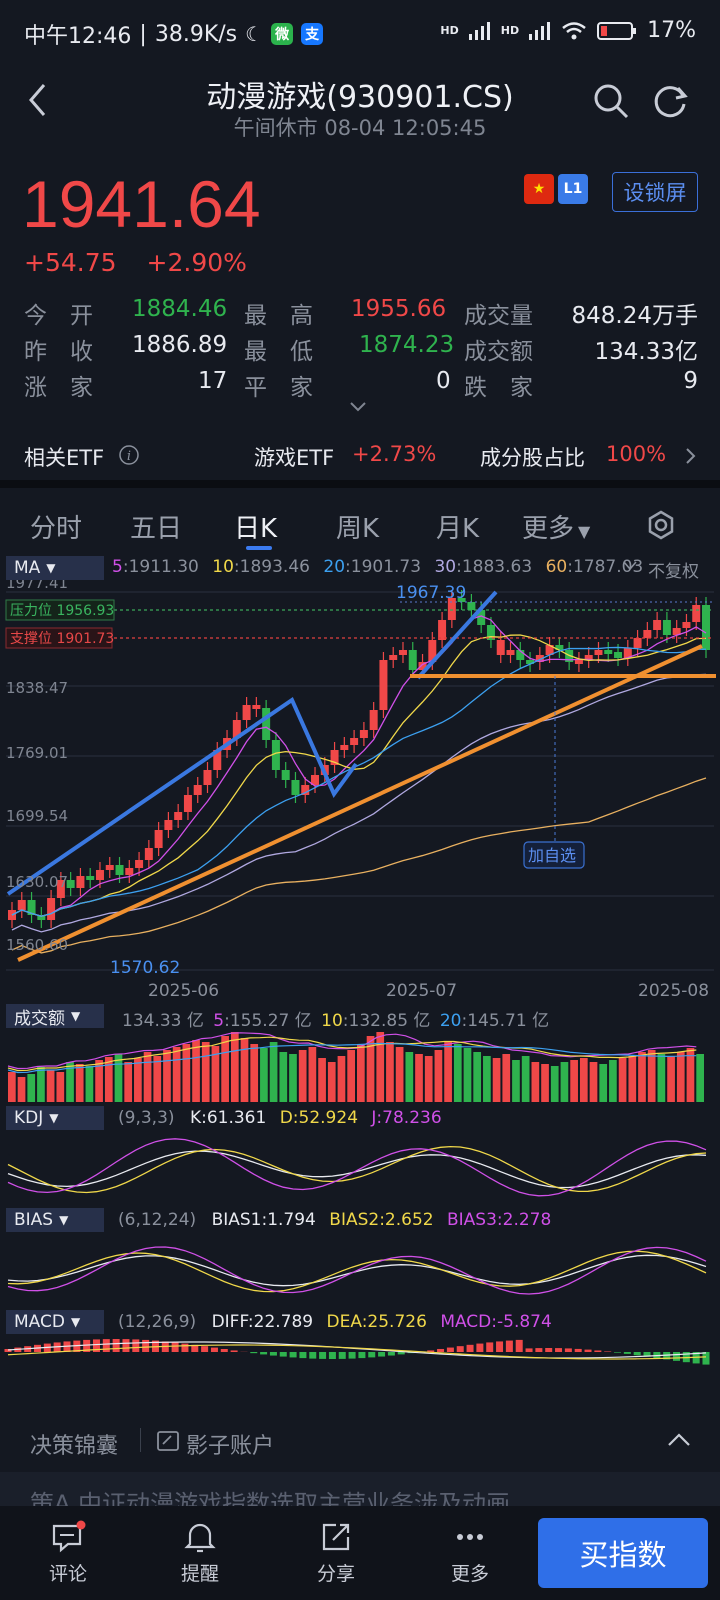 This screenshot has height=1600, width=720. I want to click on macd-dea-line, so click(357, 1352).